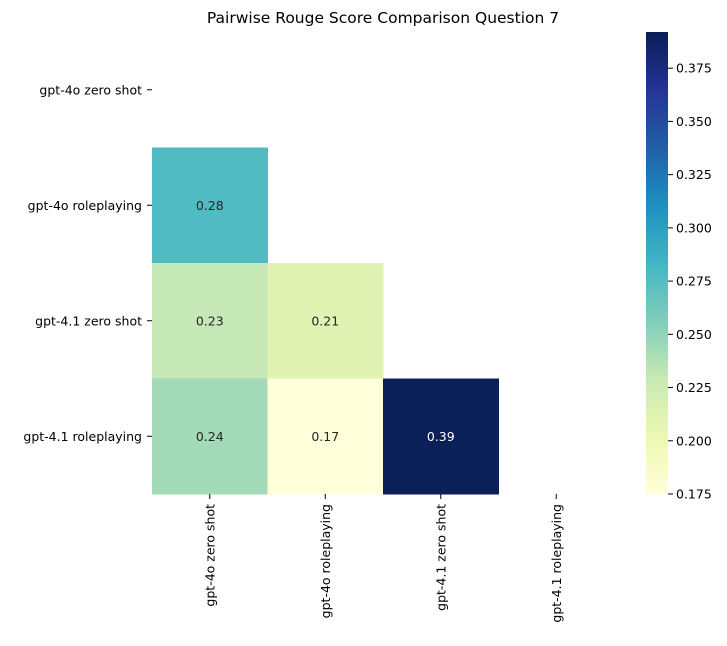 This screenshot has height=646, width=727. I want to click on cell-value-label: 0.24, so click(210, 436).